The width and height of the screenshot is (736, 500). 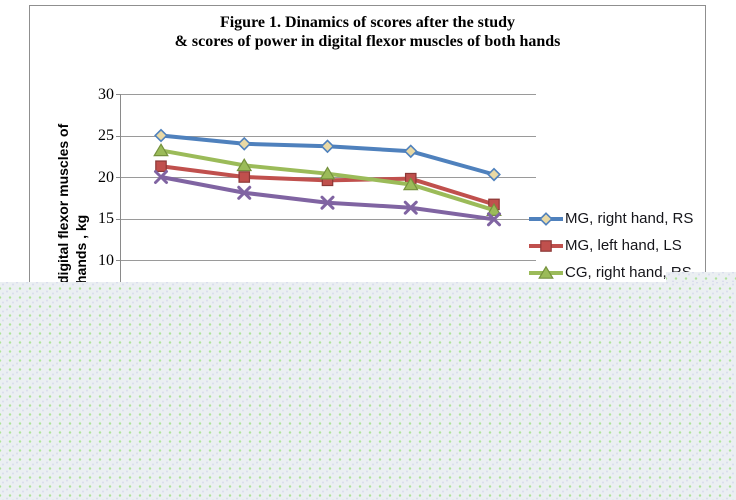 I want to click on legend-item: MG, left hand, LS, so click(x=610, y=245).